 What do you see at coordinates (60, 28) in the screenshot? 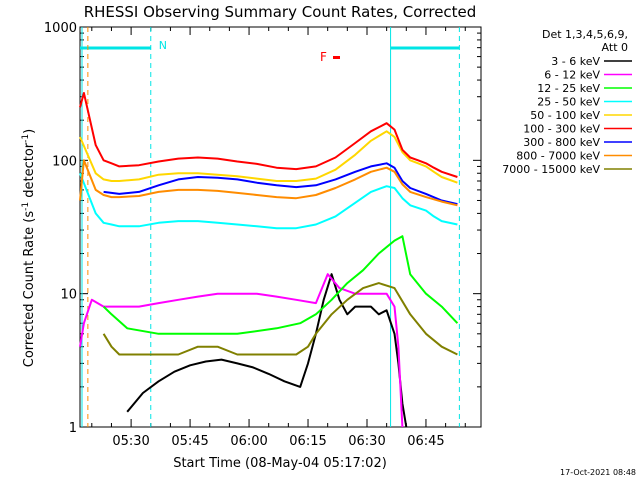
I see `y-tick-label: 1000` at bounding box center [60, 28].